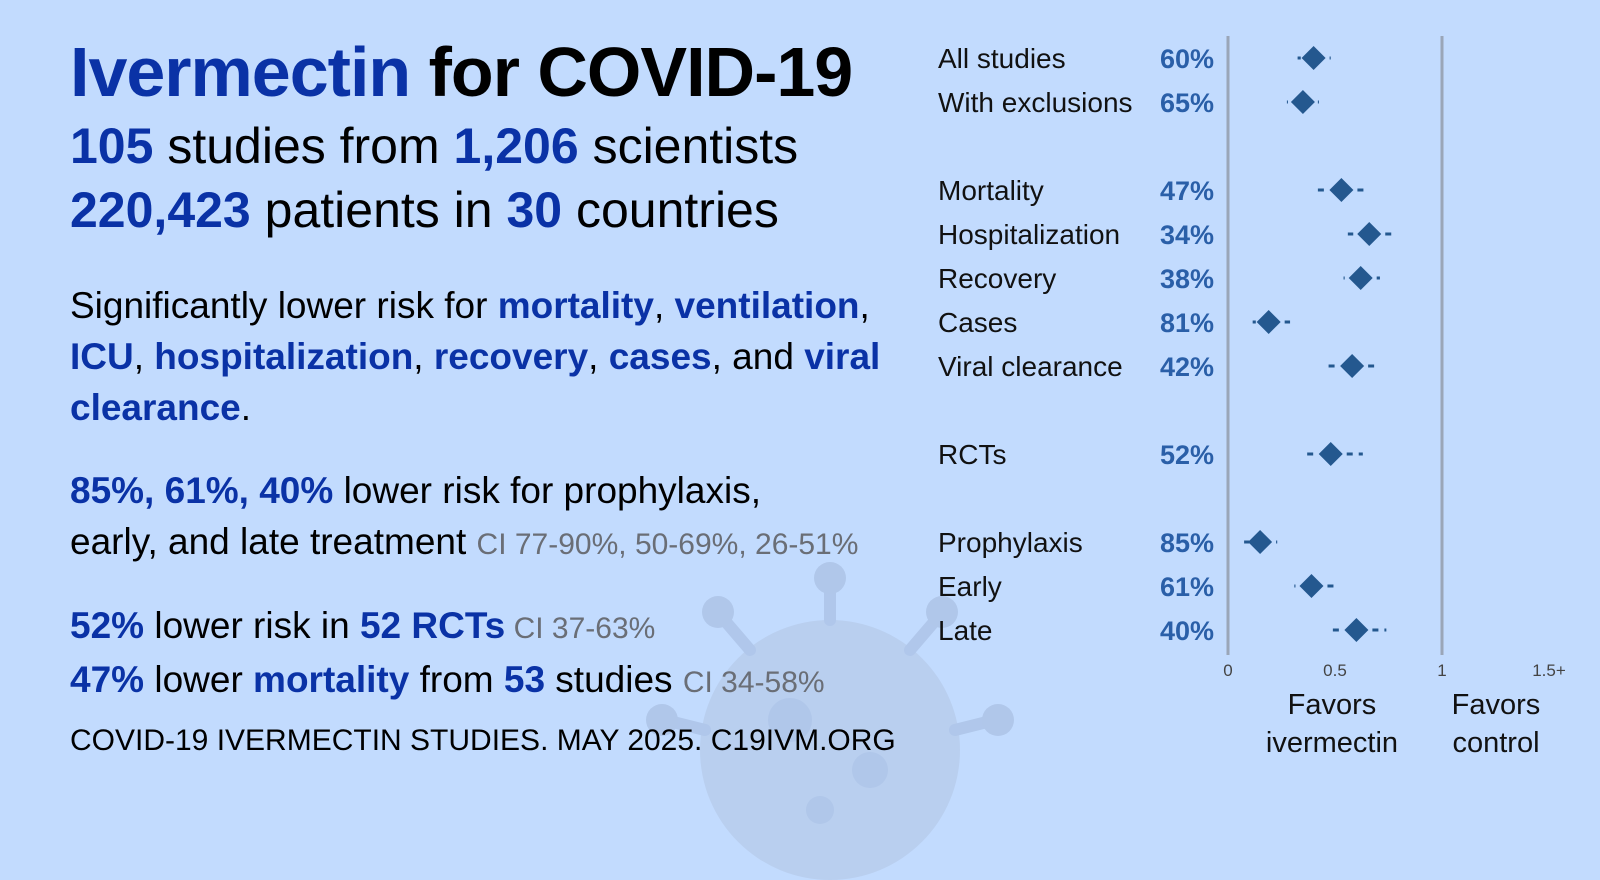  Describe the element at coordinates (475, 382) in the screenshot. I see `outcome-viral-clearance: viral clearance` at that location.